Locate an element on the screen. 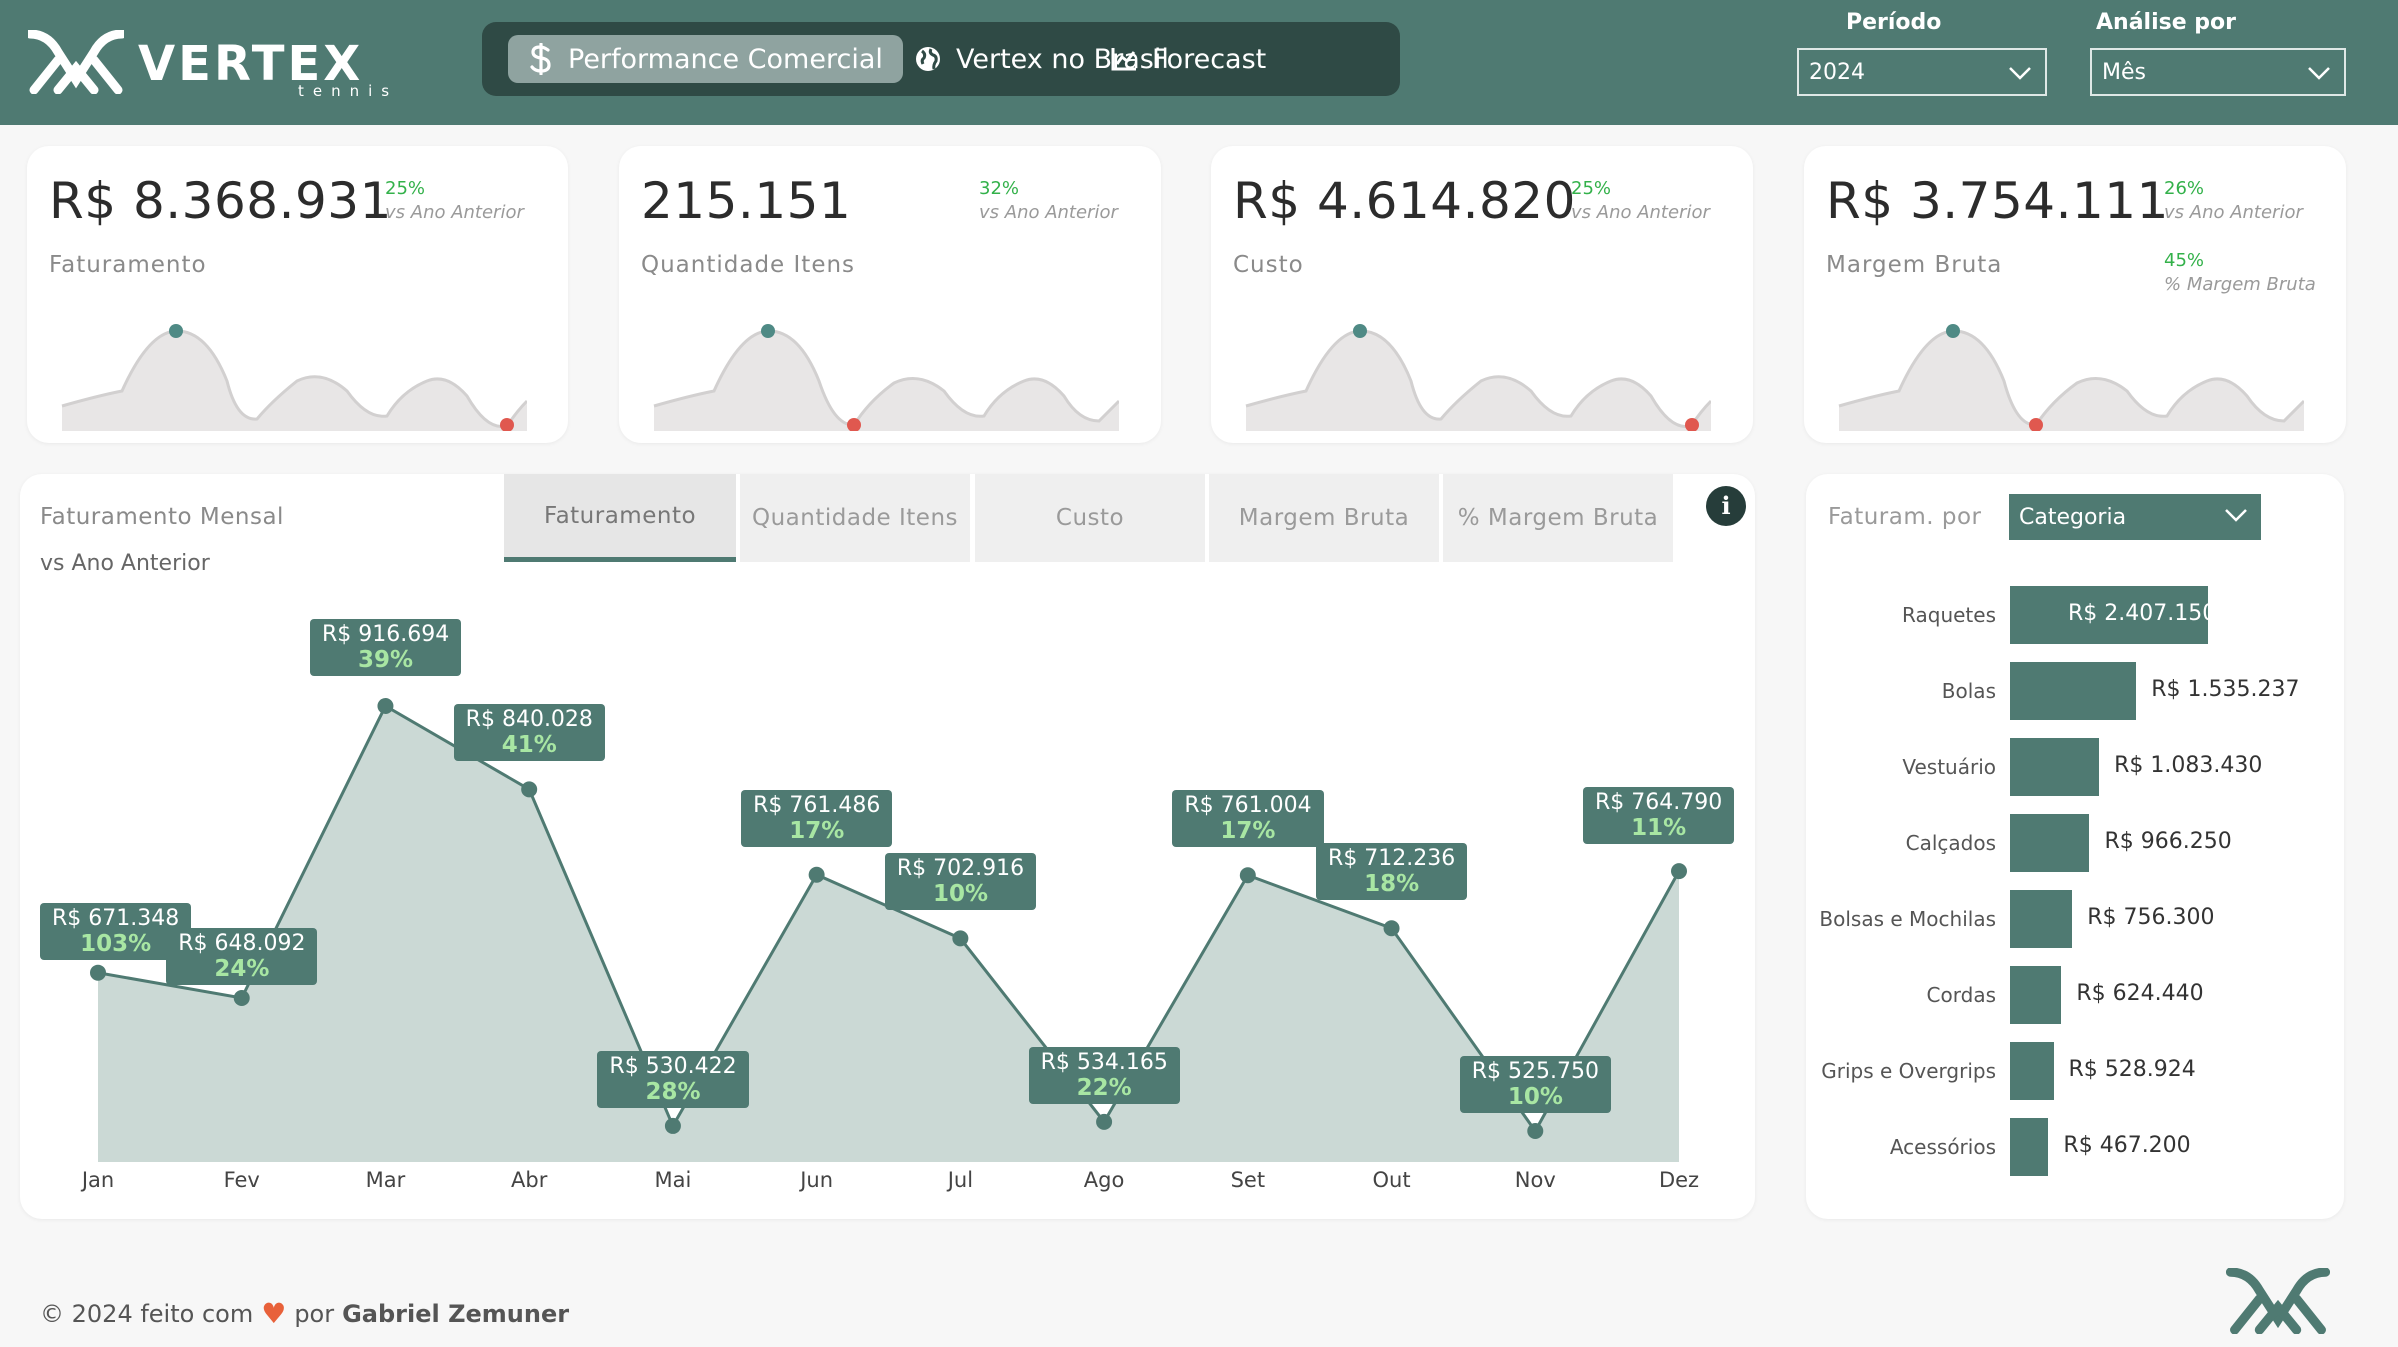  data-label: R$ 761.486 17% is located at coordinates (817, 818).